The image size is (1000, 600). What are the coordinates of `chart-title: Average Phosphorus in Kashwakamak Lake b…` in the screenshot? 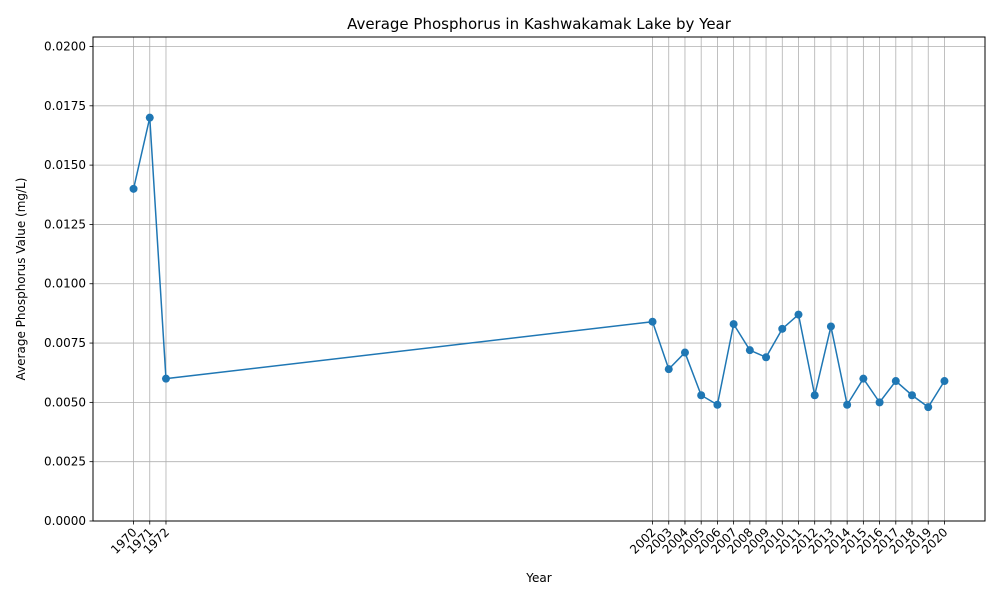 It's located at (539, 24).